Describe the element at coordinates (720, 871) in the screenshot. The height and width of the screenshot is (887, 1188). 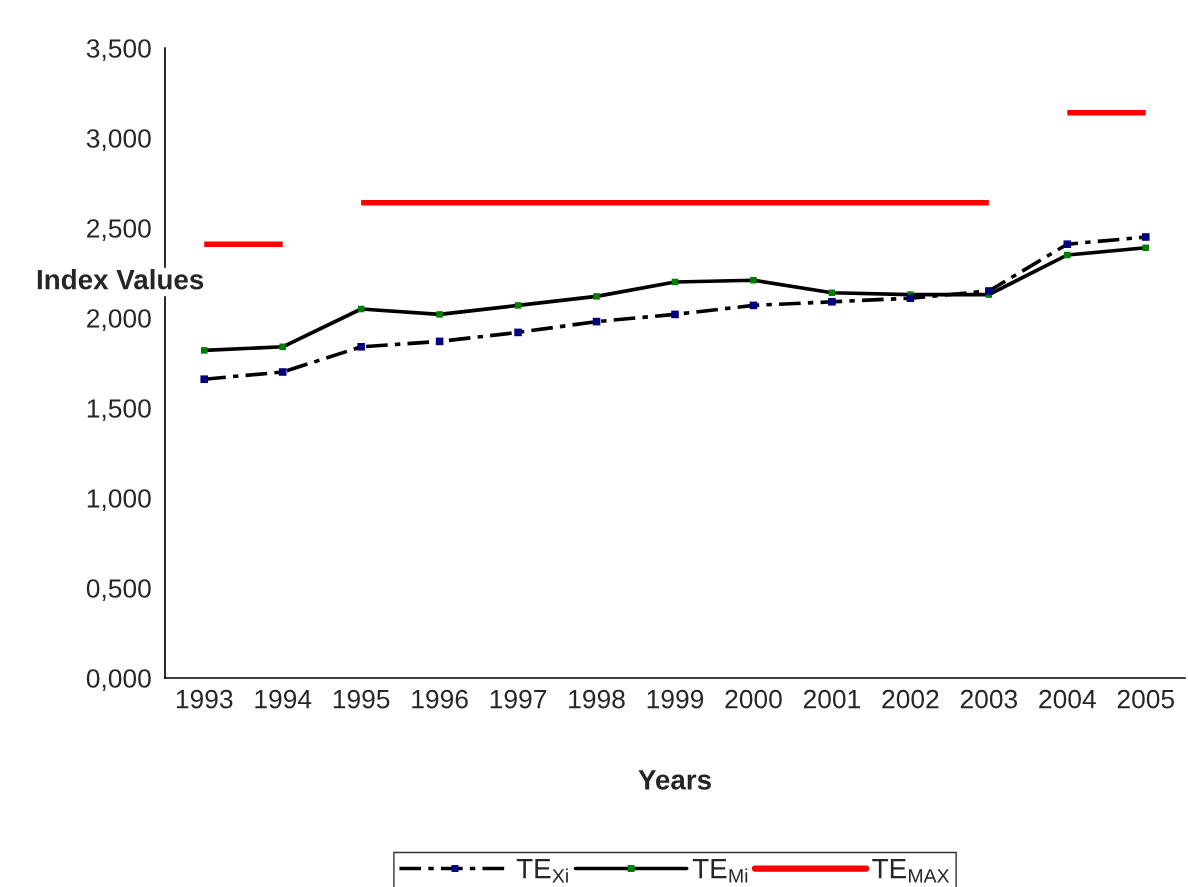
I see `legend-label: TE$_{Mi}$` at that location.